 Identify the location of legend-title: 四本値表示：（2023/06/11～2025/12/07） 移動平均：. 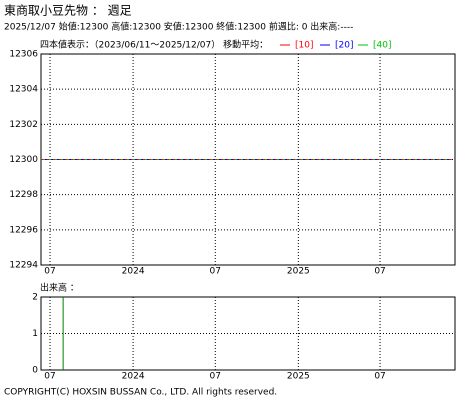
(154, 45).